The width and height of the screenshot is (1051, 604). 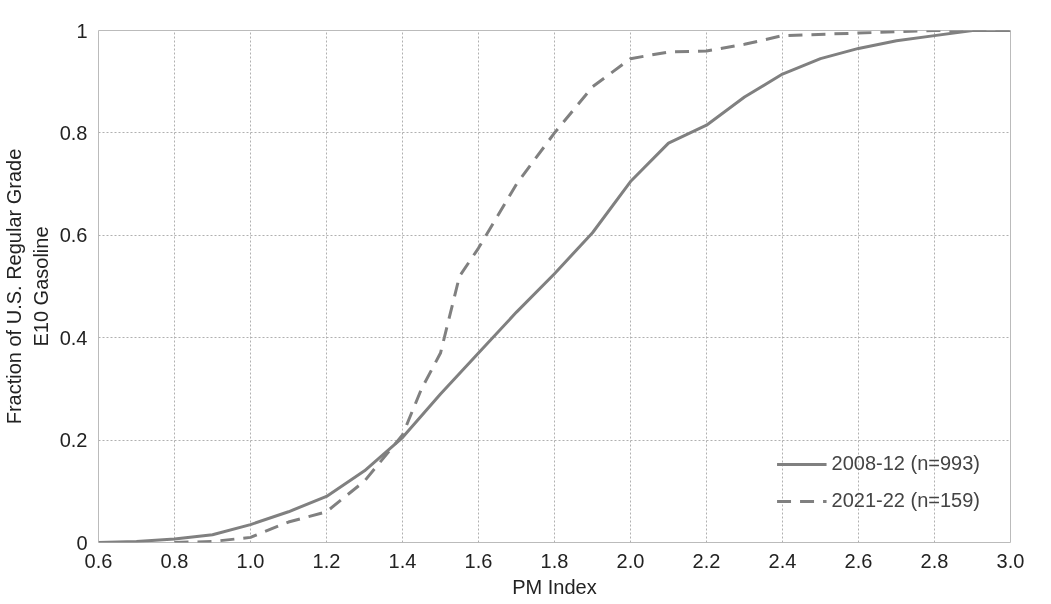 I want to click on x-tick-label: 0.8, so click(x=174, y=560).